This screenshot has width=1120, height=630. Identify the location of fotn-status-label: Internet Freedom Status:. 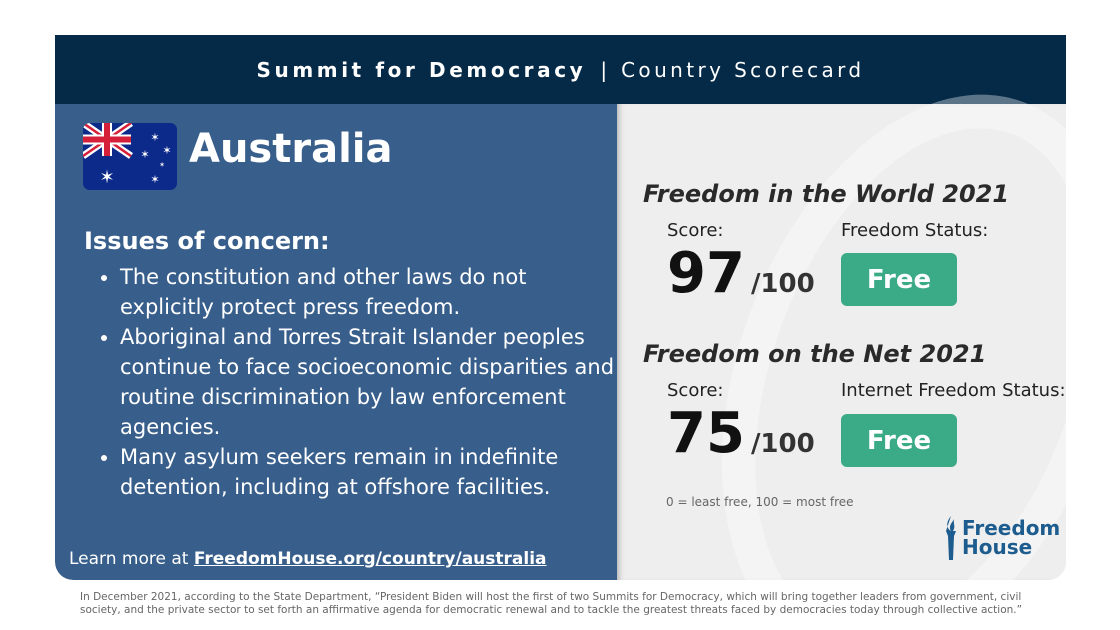
(953, 390).